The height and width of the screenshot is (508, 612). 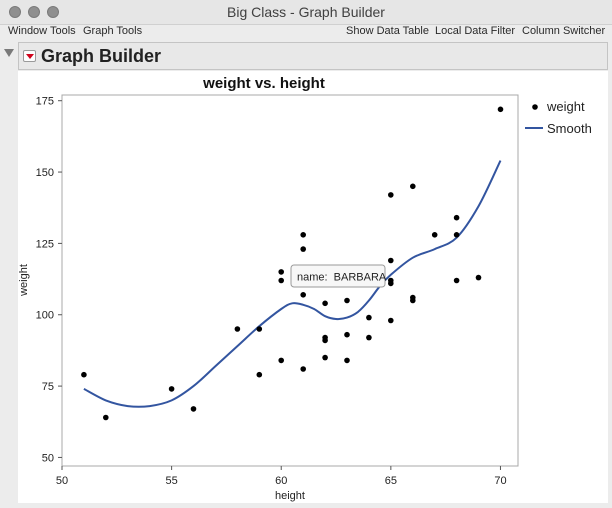 What do you see at coordinates (290, 496) in the screenshot?
I see `x-axis-label: height` at bounding box center [290, 496].